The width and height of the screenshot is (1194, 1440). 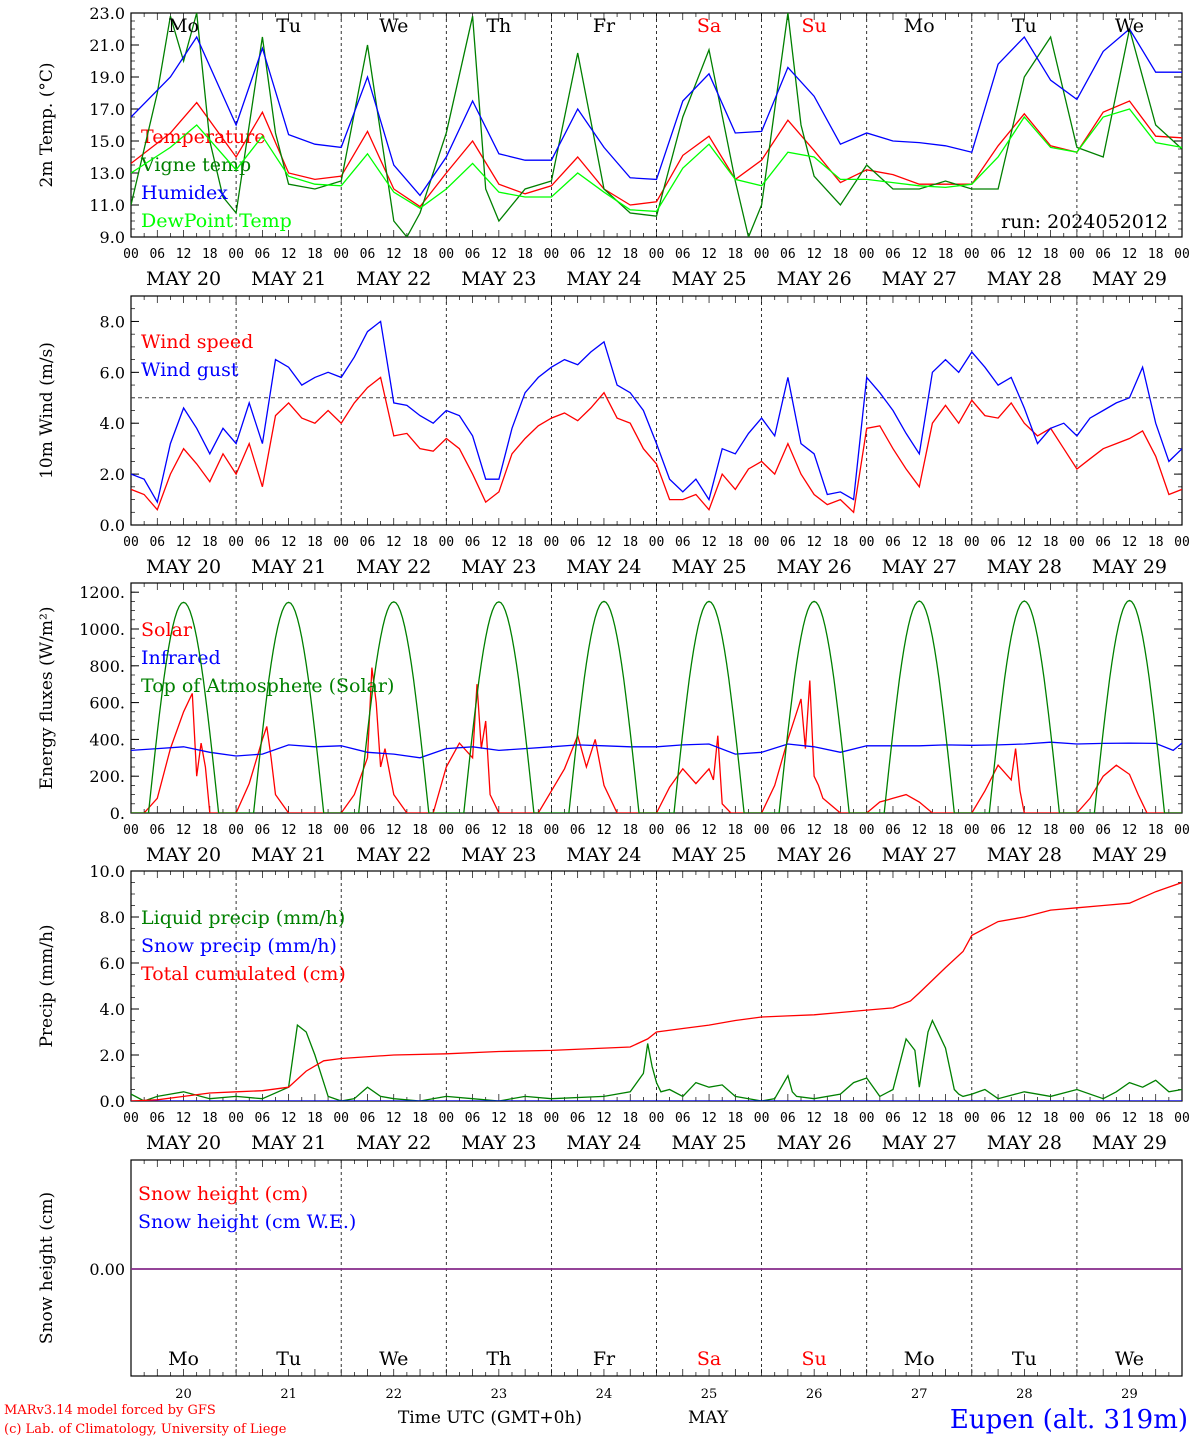 I want to click on x-day-number: 26, so click(x=814, y=1394).